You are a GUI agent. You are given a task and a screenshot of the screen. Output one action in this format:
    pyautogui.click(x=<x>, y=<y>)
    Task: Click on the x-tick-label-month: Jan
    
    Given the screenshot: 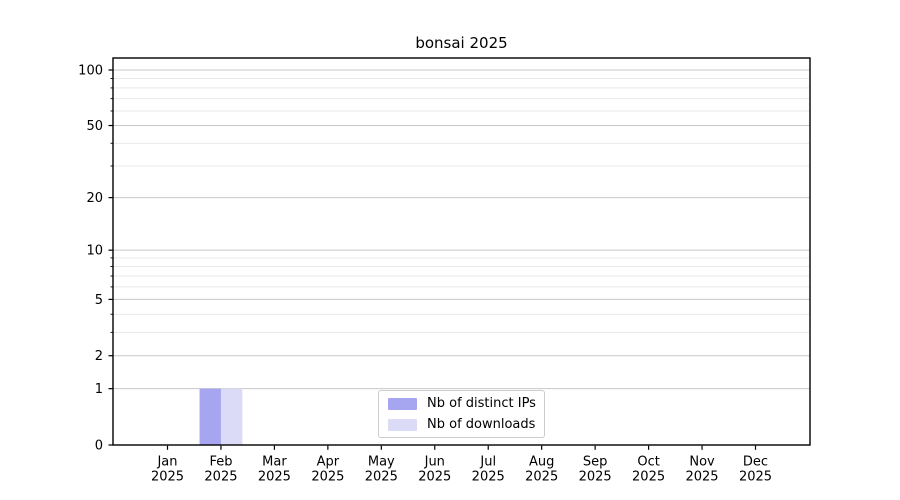 What is the action you would take?
    pyautogui.click(x=166, y=462)
    